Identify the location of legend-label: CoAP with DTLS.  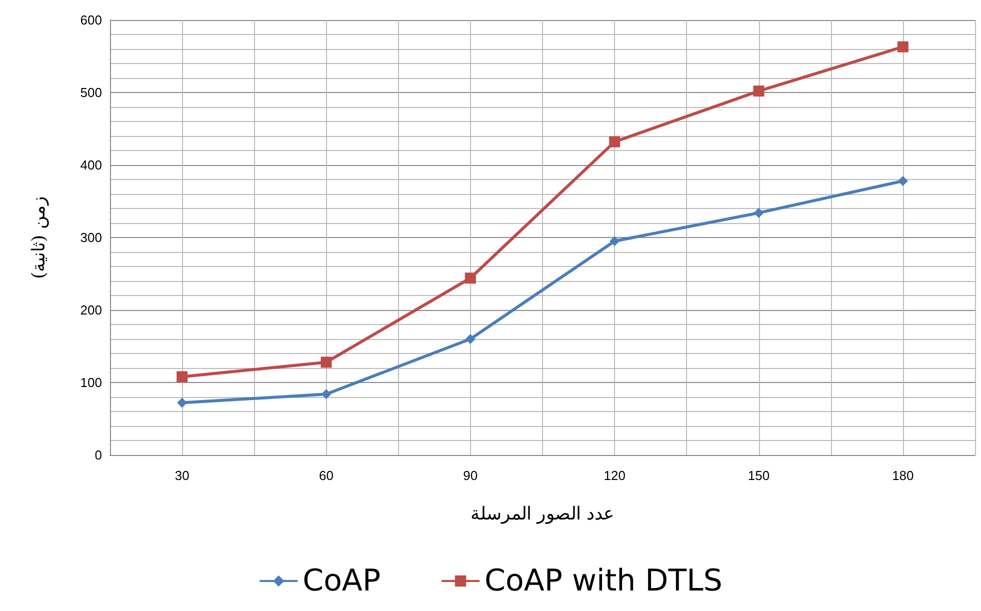
(603, 581).